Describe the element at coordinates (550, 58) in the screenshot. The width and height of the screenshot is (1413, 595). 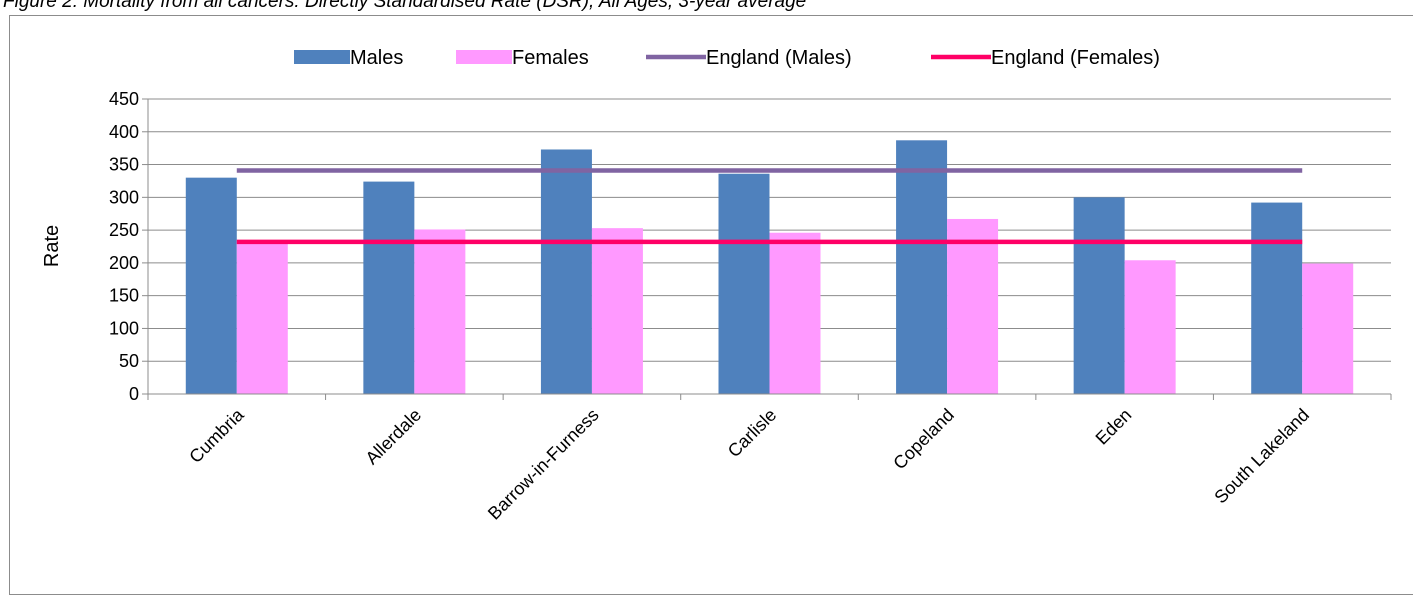
I see `legend-label-females: Females` at that location.